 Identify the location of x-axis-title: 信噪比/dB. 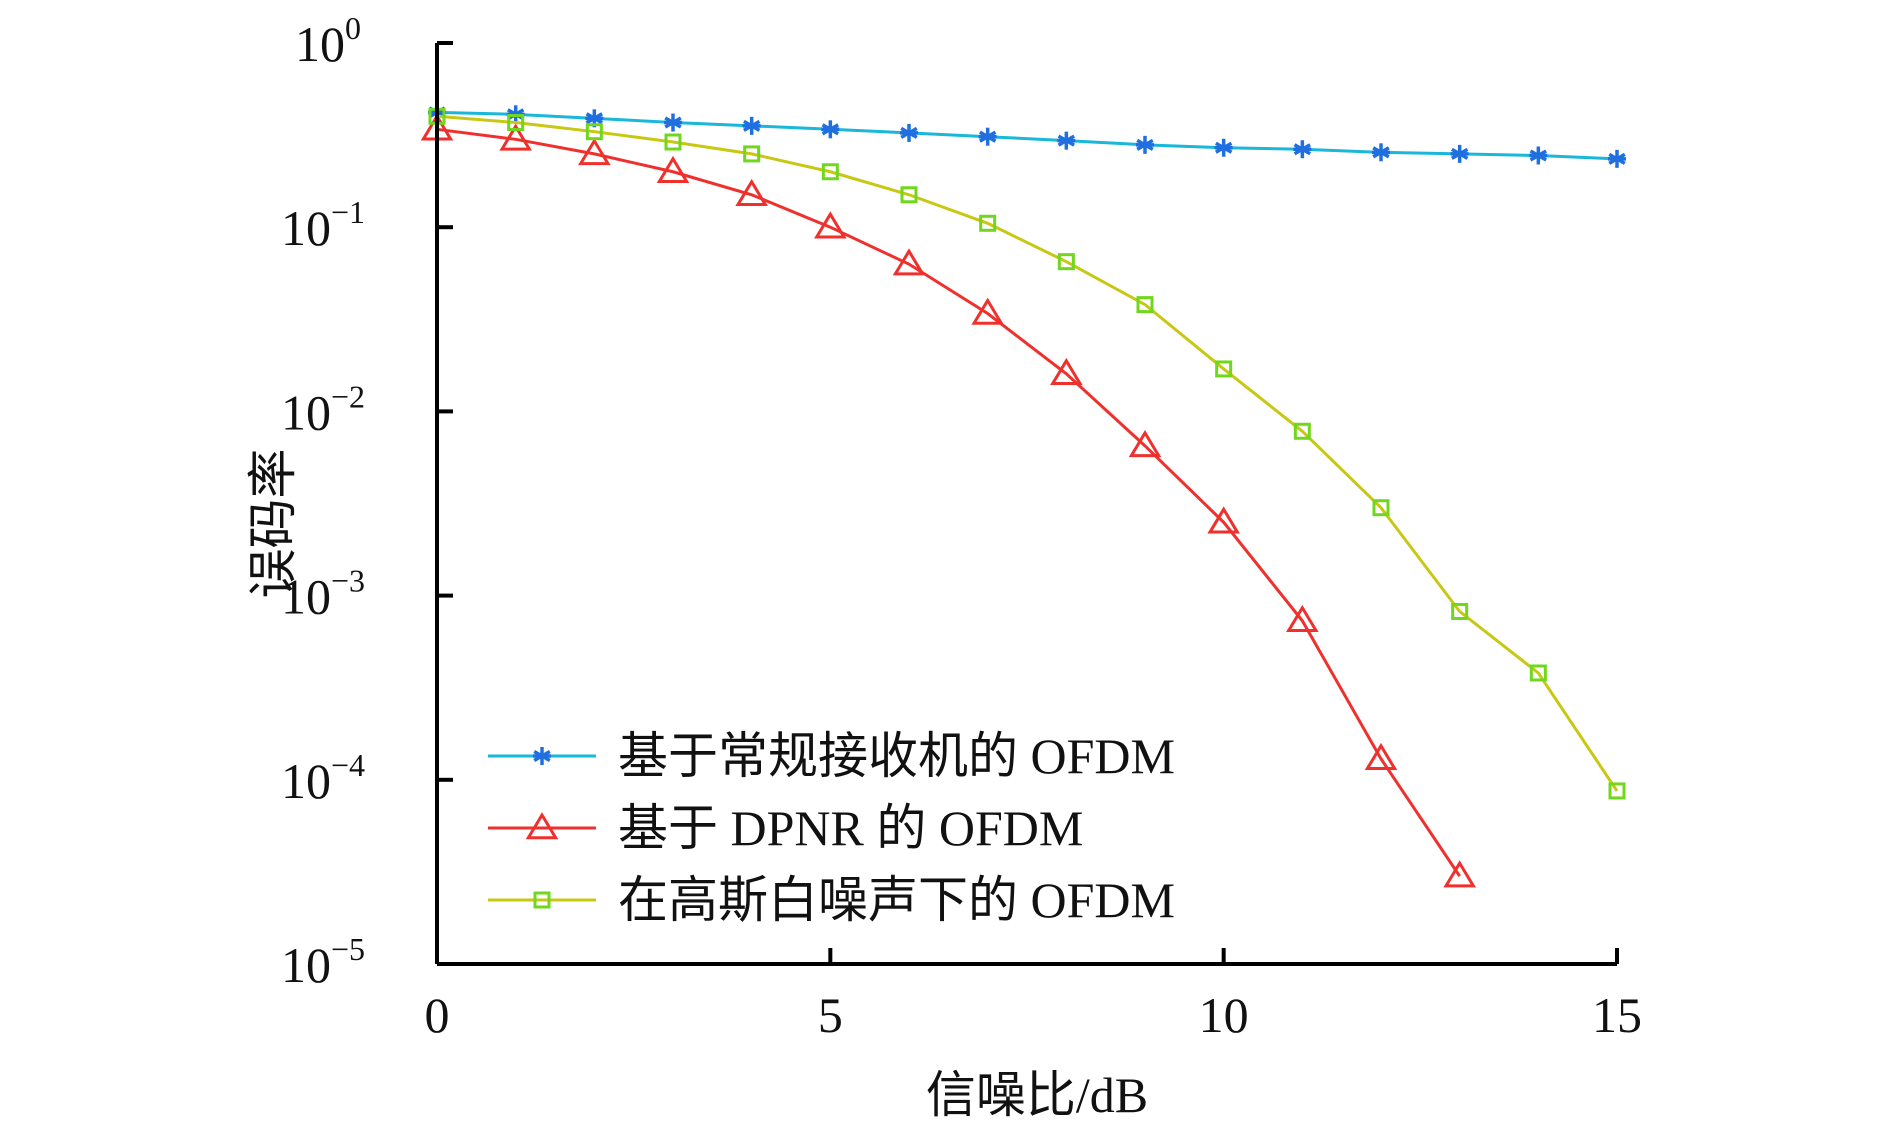
(1037, 1095).